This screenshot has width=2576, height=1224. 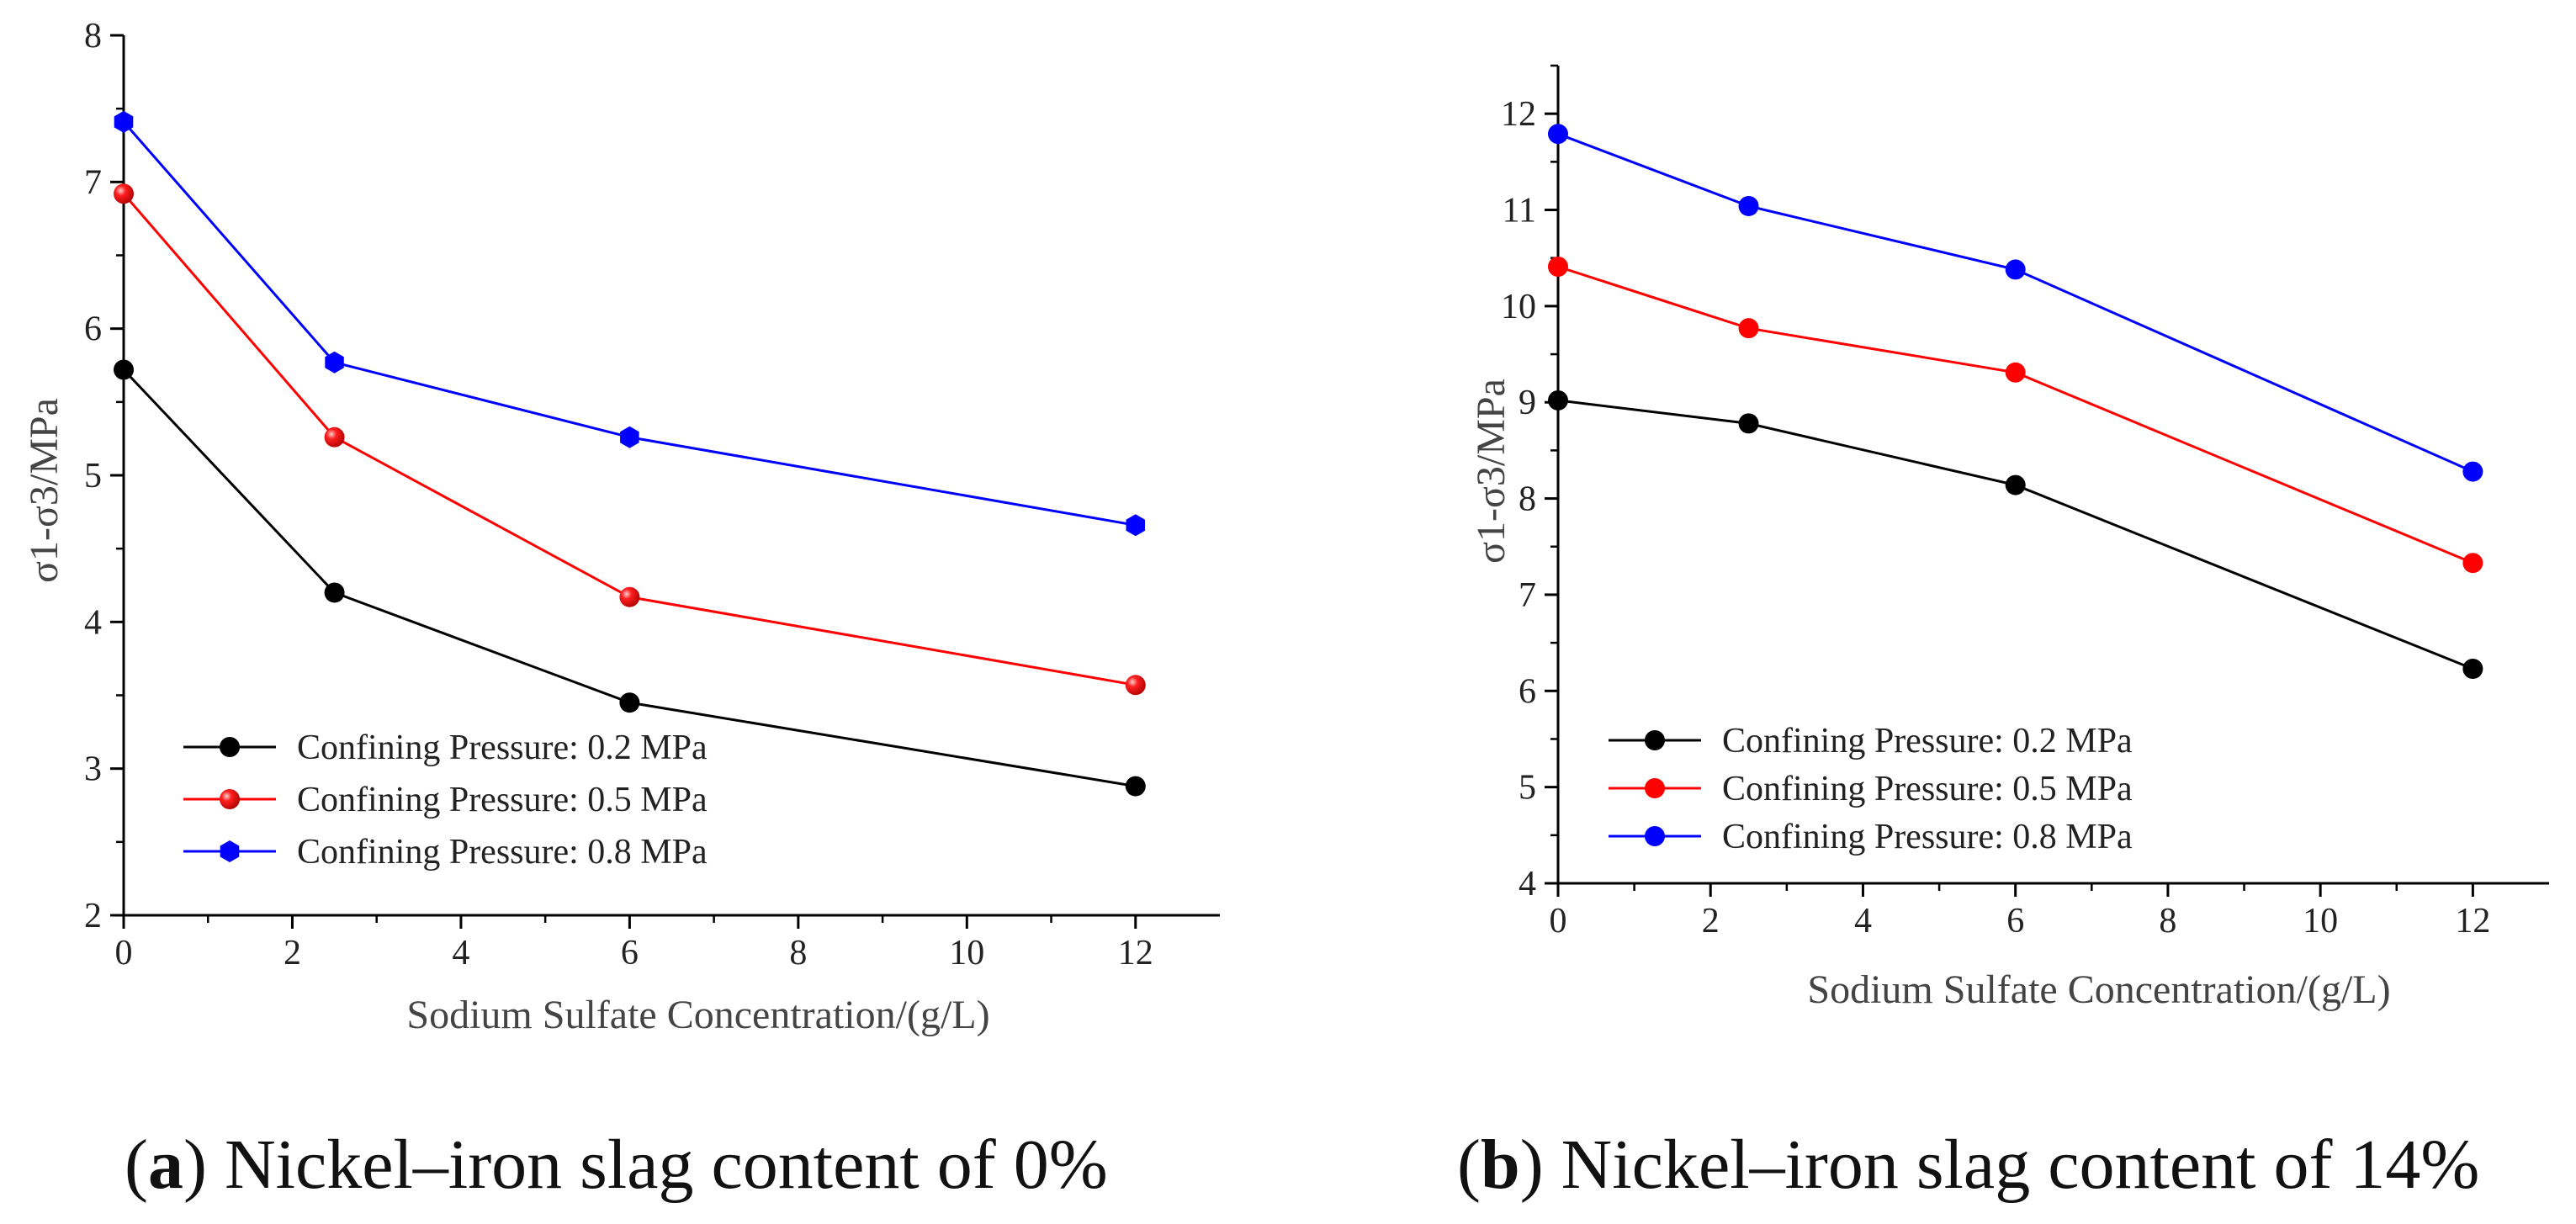 What do you see at coordinates (1527, 691) in the screenshot?
I see `panel-b-y-tick-label: 6` at bounding box center [1527, 691].